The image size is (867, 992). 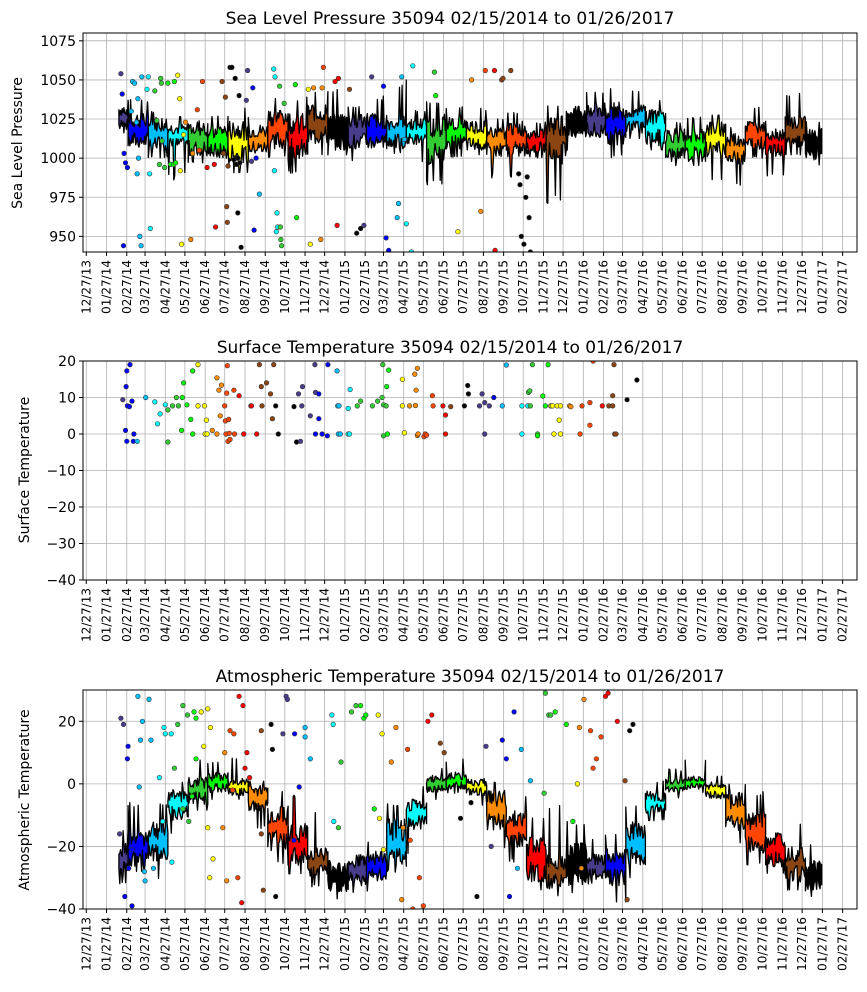 I want to click on x-tick-label: 03/27/16, so click(x=623, y=287).